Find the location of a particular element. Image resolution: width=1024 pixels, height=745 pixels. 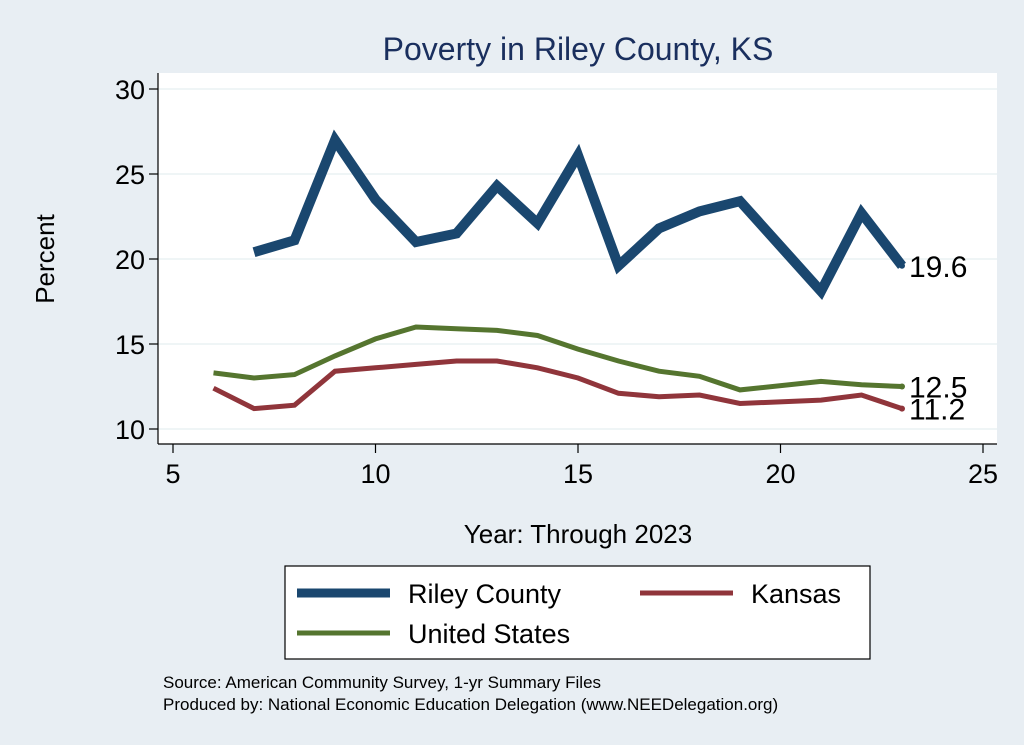

legend: Riley County Kansas United States is located at coordinates (577, 612).